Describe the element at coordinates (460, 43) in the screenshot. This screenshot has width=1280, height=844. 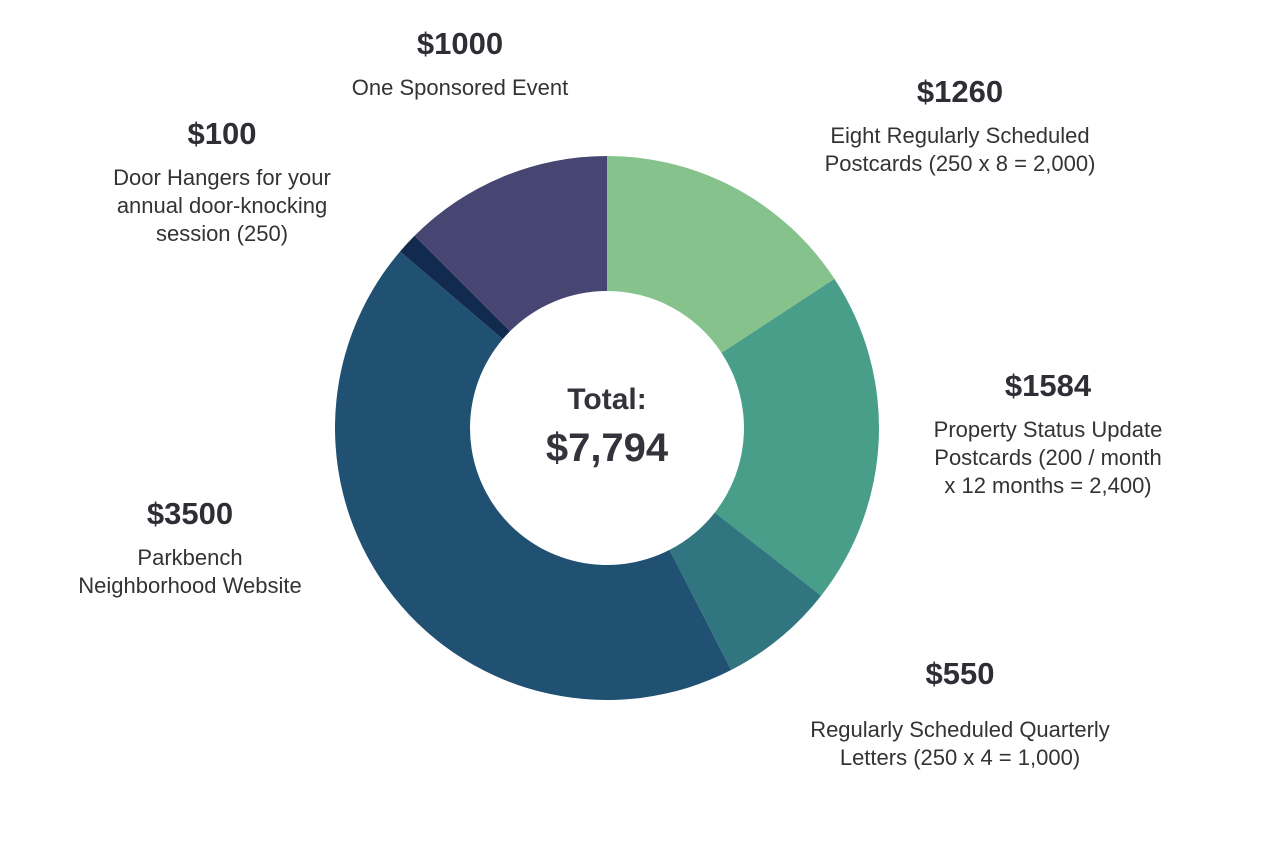
I see `amount-label: $1000` at that location.